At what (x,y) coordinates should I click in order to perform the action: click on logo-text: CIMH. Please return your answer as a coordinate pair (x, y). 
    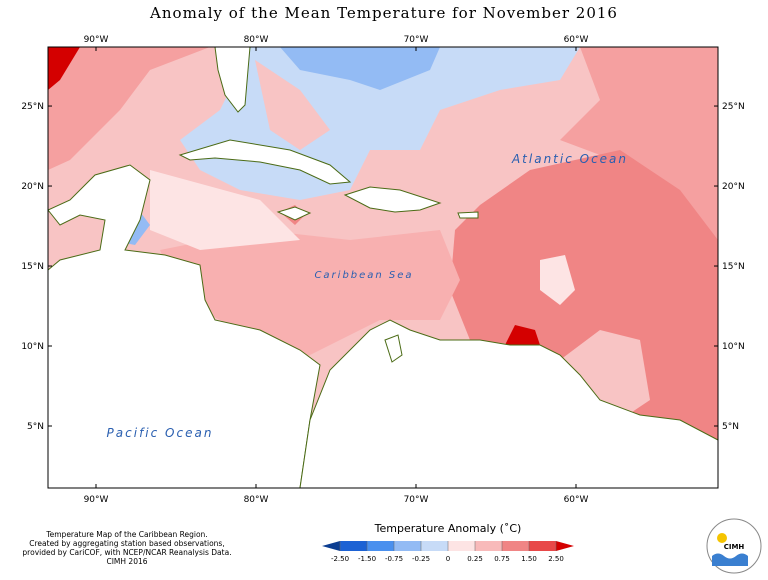
    Looking at the image, I should click on (734, 547).